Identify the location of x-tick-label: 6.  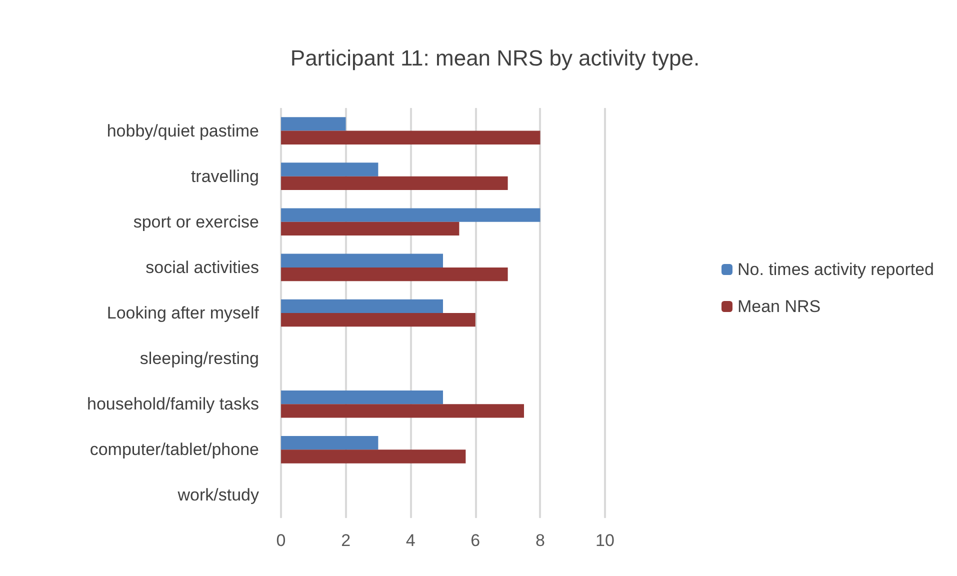
(475, 540).